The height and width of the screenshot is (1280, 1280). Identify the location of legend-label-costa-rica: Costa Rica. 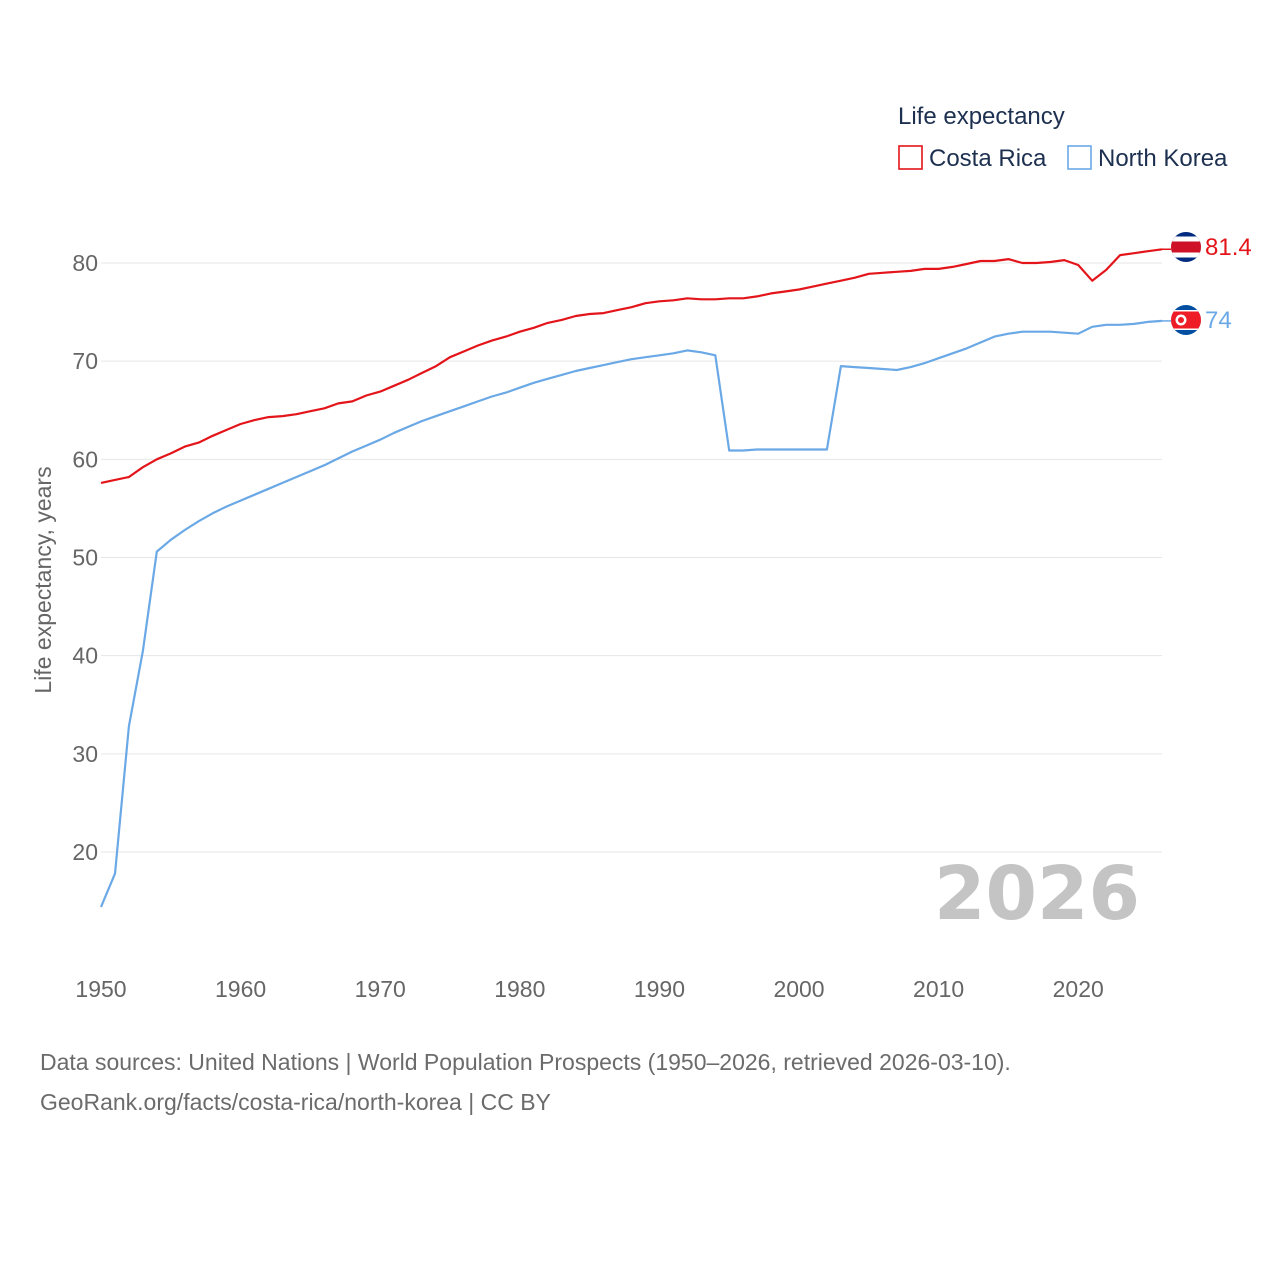
(988, 158).